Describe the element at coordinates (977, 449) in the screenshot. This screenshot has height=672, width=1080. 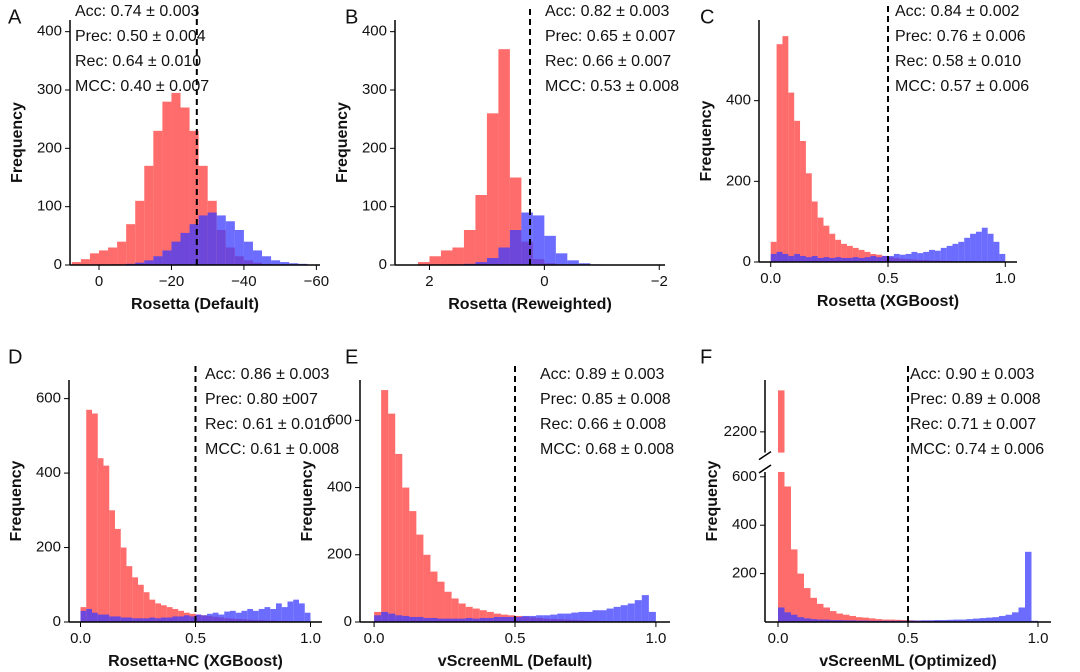
I see `stat-text: MCC: 0.74 ± 0.006` at that location.